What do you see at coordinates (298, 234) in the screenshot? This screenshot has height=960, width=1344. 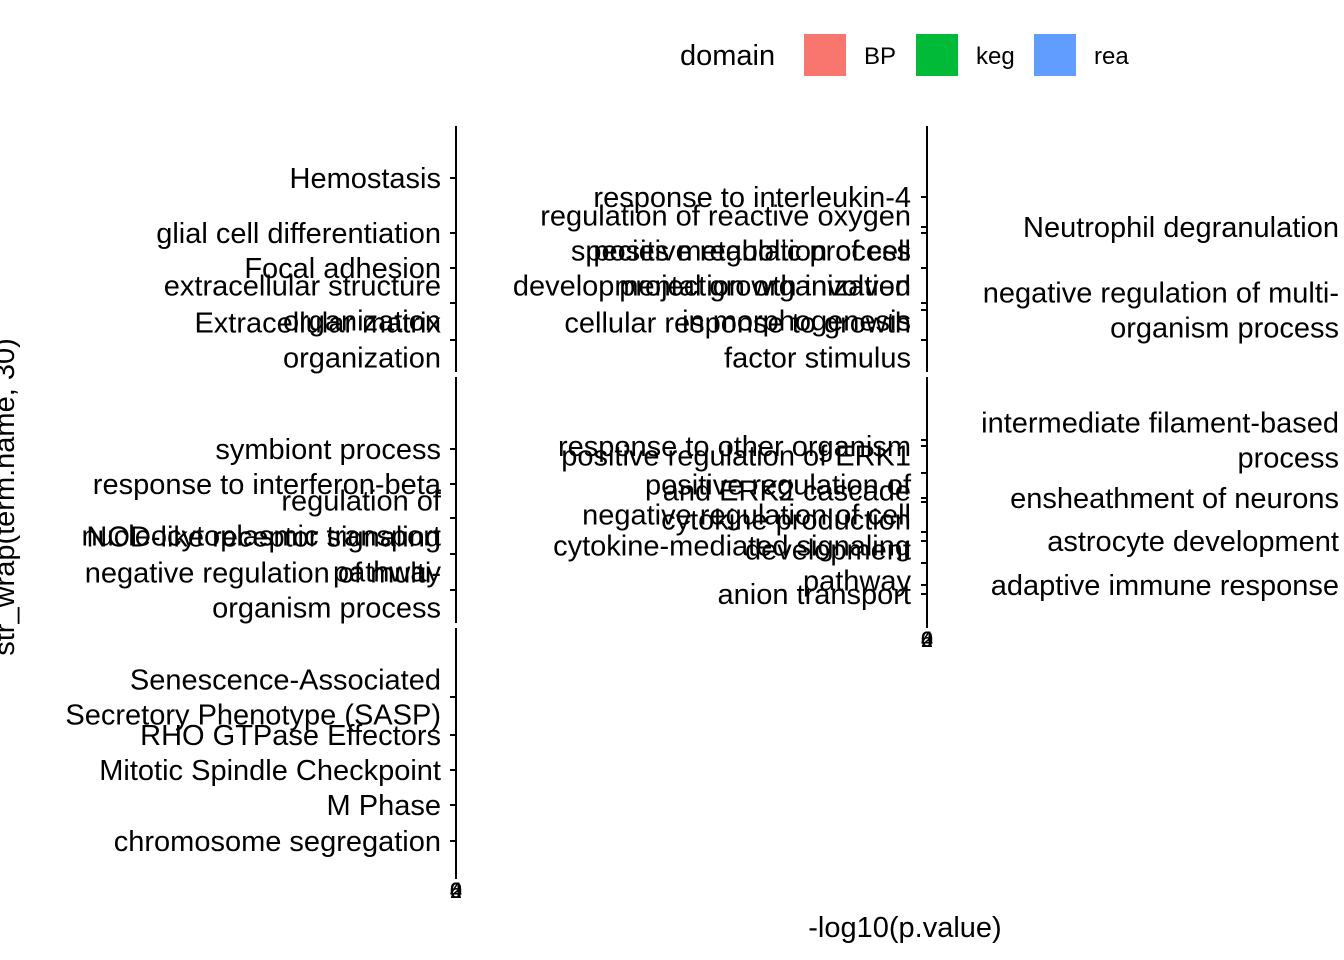 I see `category-label: glial cell differentiation` at bounding box center [298, 234].